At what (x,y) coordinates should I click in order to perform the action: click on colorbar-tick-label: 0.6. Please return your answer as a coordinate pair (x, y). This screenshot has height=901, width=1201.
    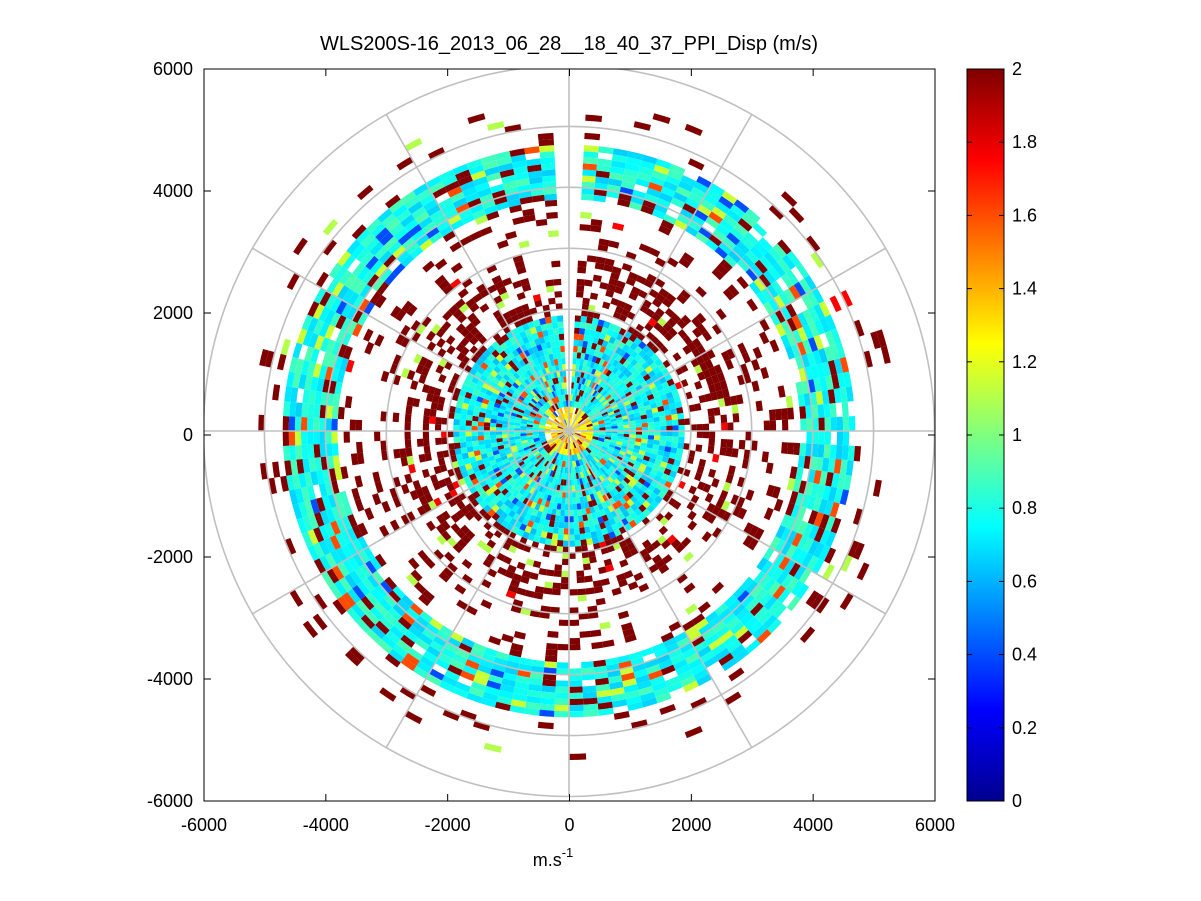
    Looking at the image, I should click on (1024, 581).